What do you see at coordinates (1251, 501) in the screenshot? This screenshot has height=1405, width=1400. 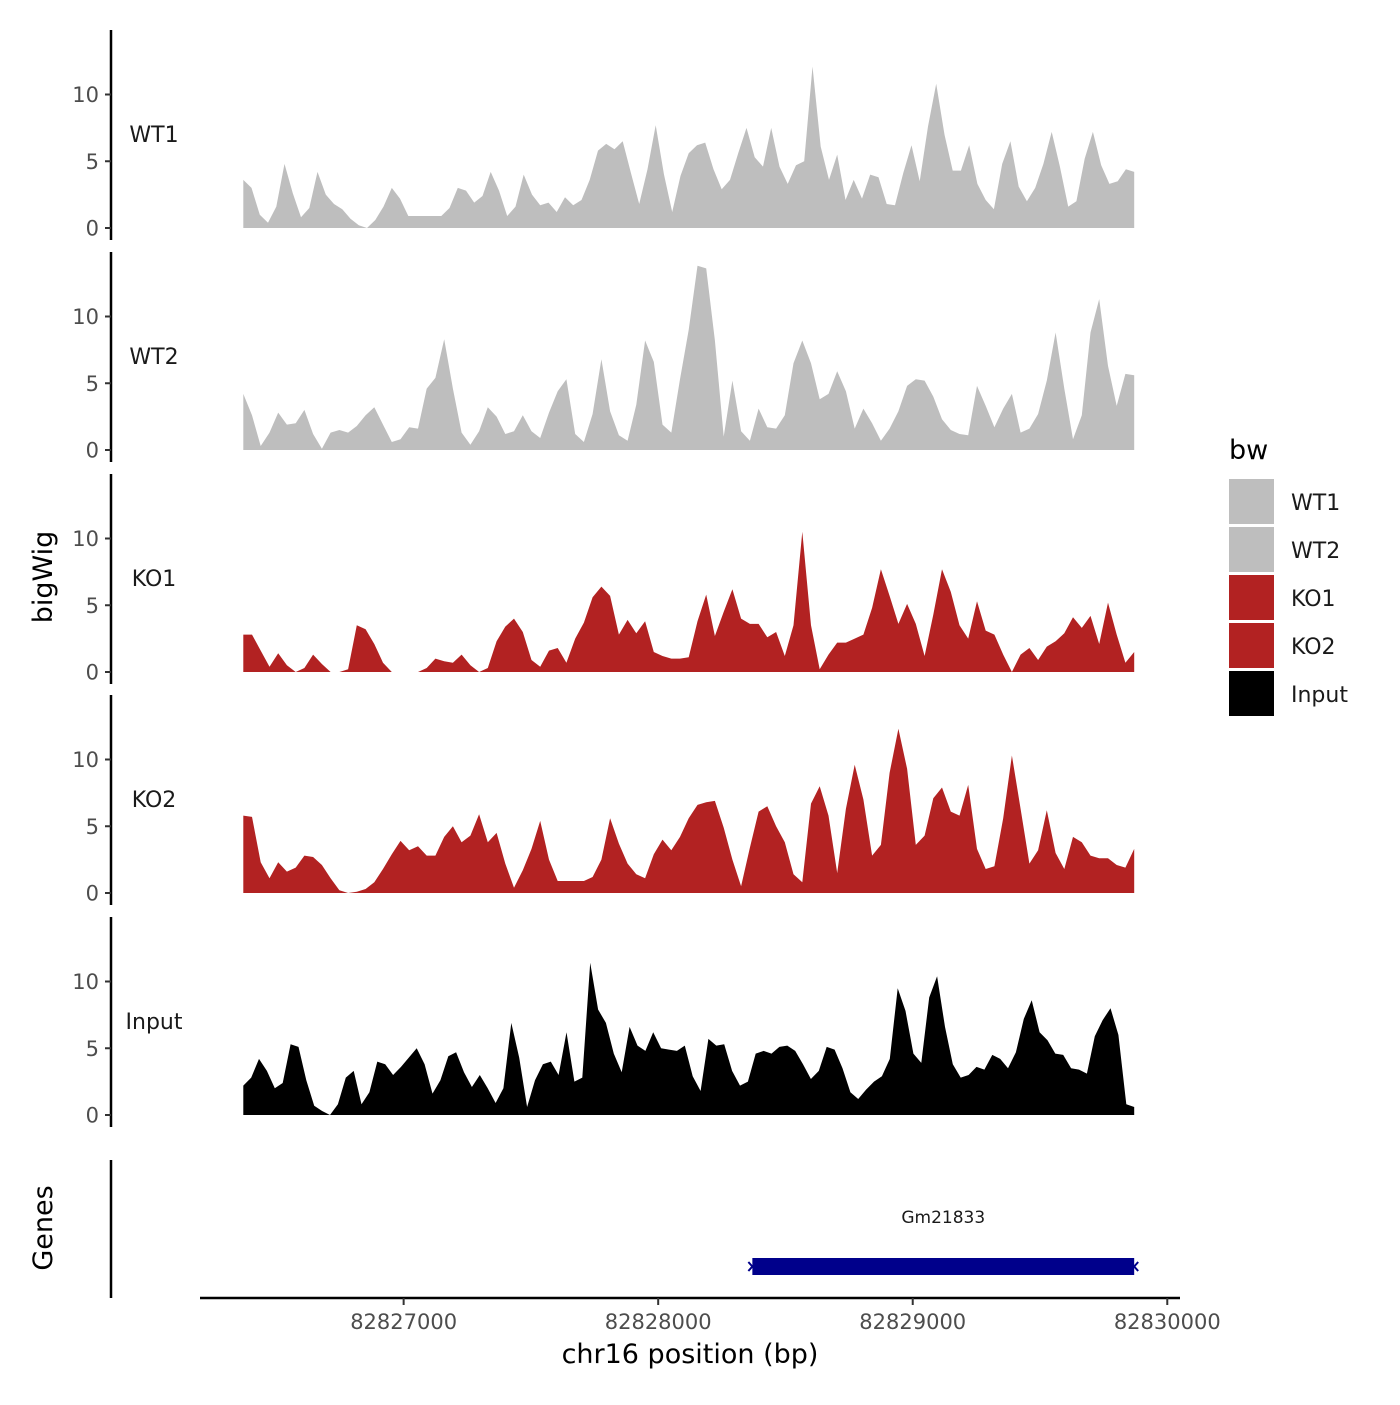 I see `legend-key-wt1` at bounding box center [1251, 501].